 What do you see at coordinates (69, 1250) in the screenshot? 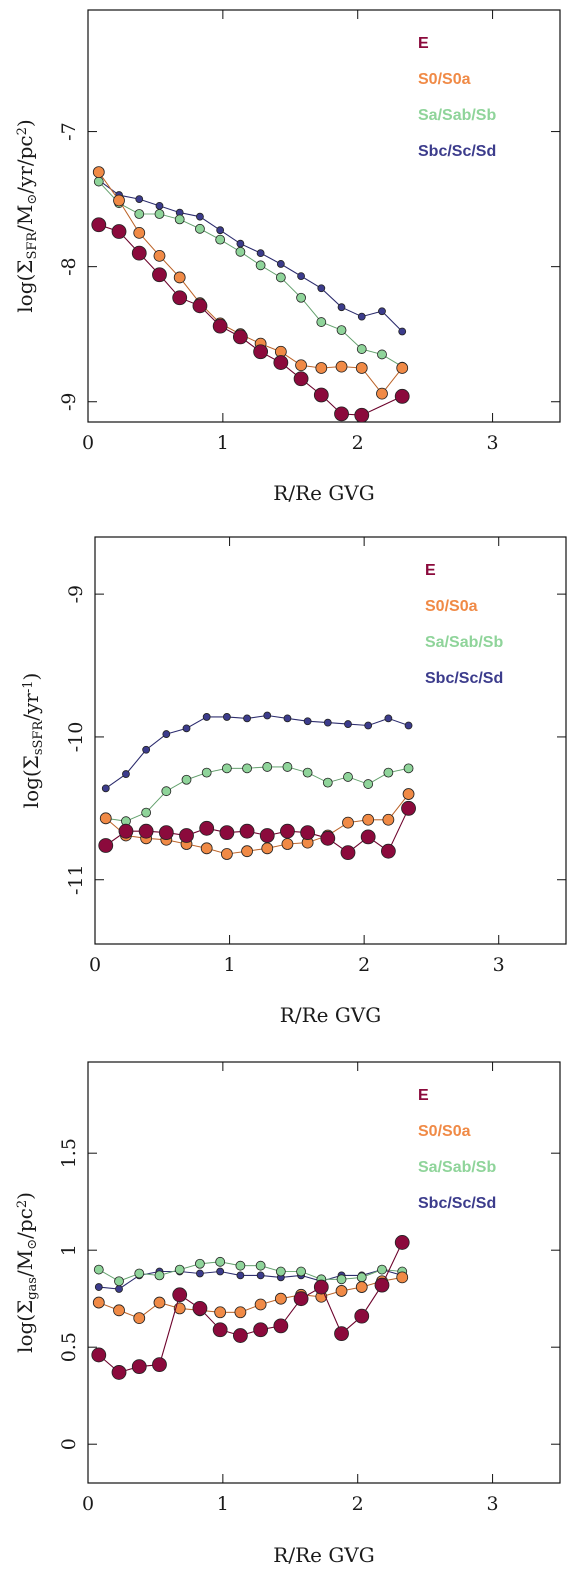
I see `y-tick-label: 1` at bounding box center [69, 1250].